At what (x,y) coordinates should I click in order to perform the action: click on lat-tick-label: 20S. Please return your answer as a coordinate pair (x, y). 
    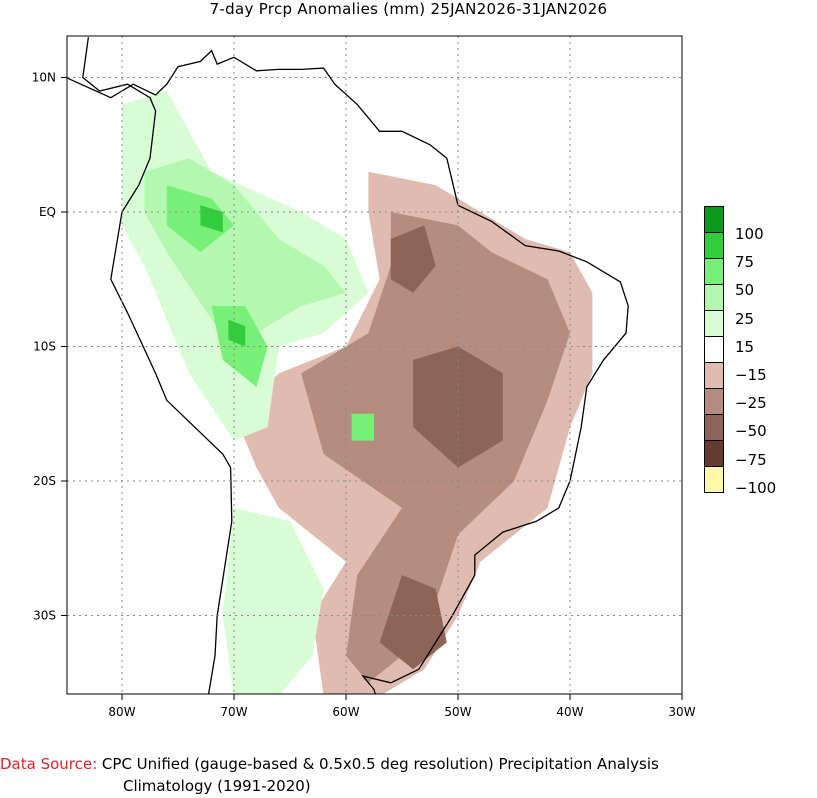
    Looking at the image, I should click on (44, 481).